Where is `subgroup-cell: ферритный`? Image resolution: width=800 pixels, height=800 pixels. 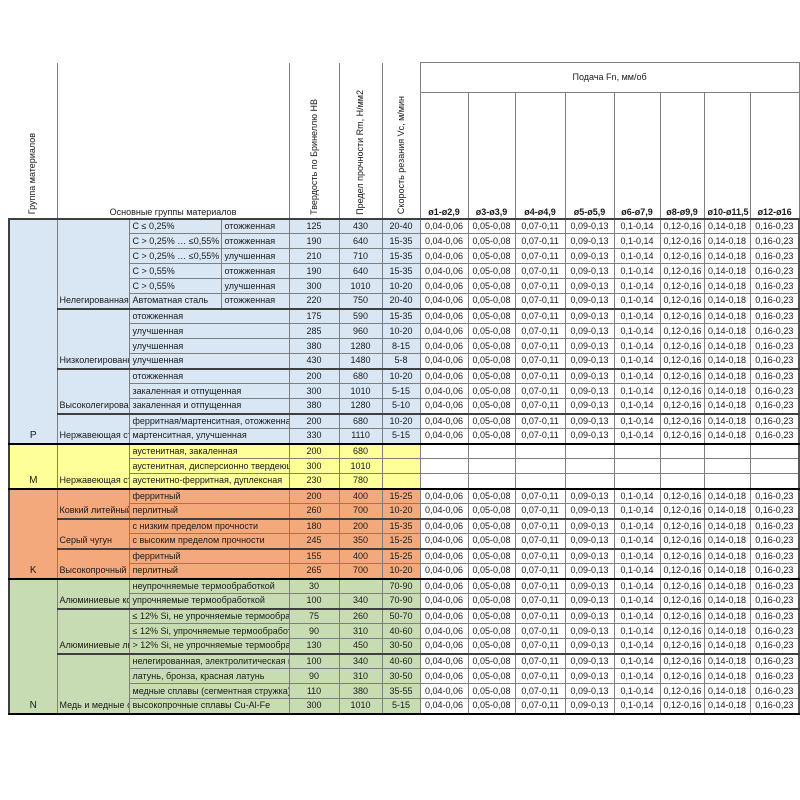
subgroup-cell: ферритный is located at coordinates (209, 556).